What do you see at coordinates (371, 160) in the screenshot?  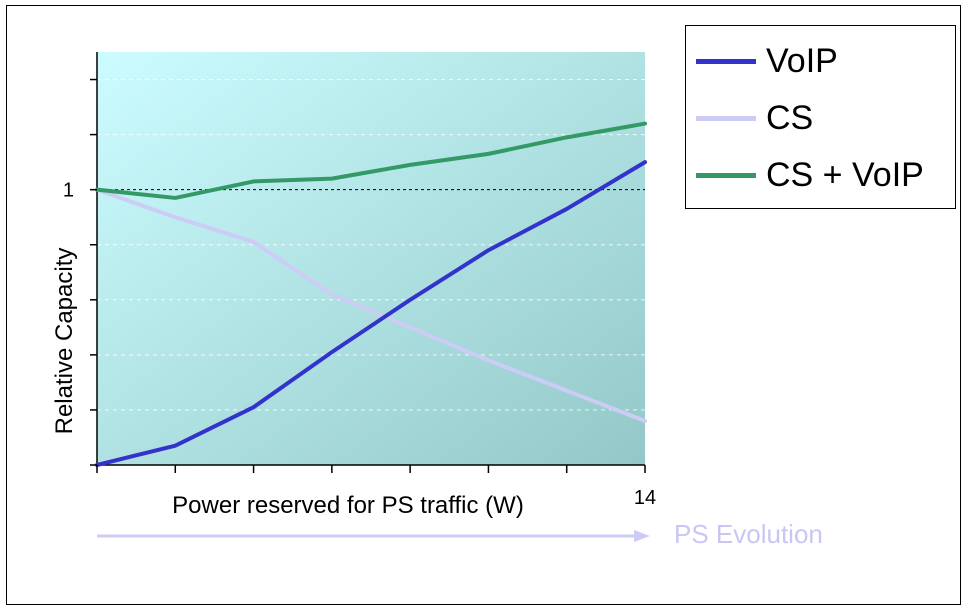 I see `series-line-cs-voip` at bounding box center [371, 160].